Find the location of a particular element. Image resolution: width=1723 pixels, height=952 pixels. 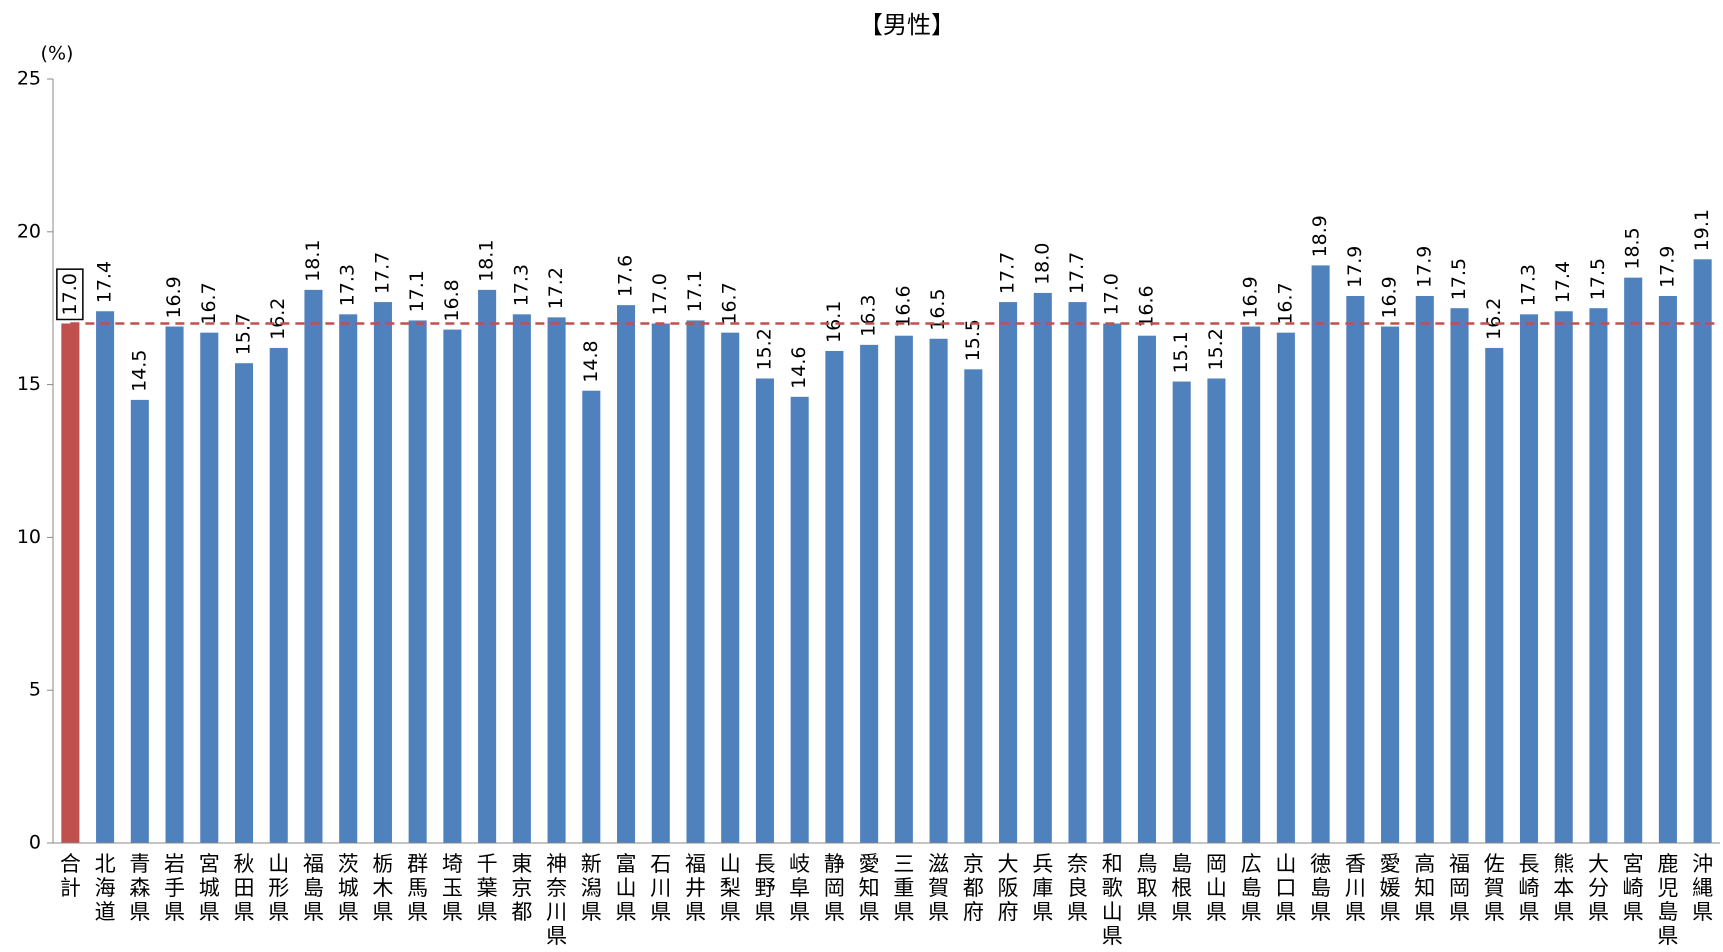

value-label: 17.0 is located at coordinates (70, 294).